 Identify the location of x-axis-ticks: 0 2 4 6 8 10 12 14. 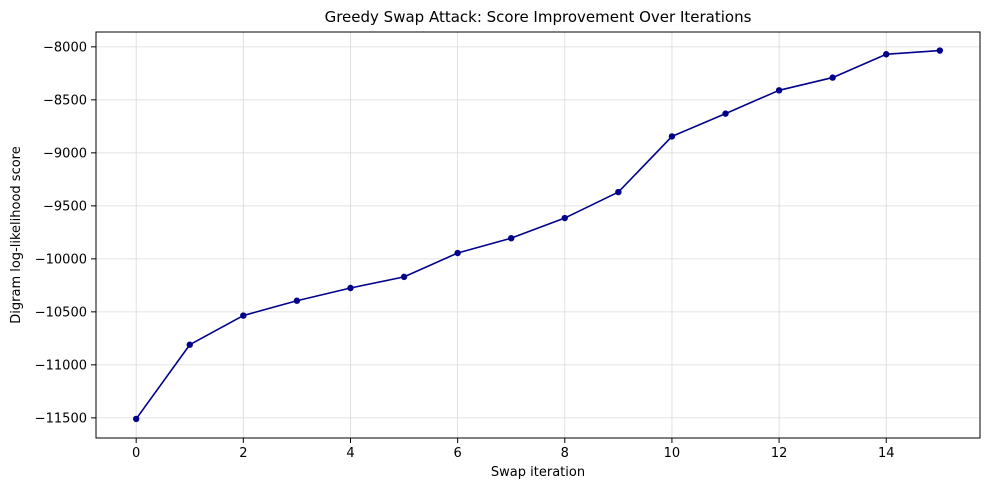
(513, 449).